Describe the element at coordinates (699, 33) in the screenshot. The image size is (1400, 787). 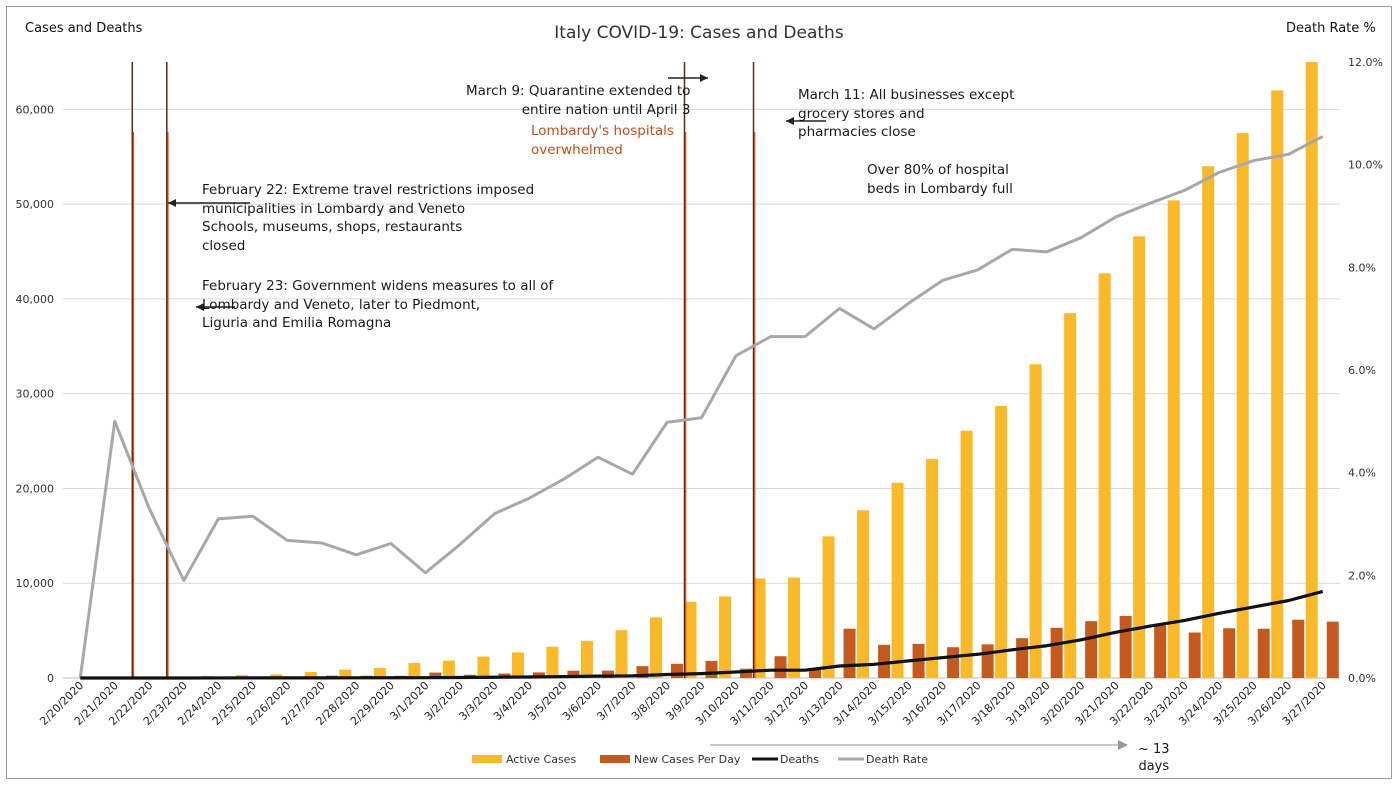
I see `chart-title: Italy COVID-19: Cases and Deaths` at that location.